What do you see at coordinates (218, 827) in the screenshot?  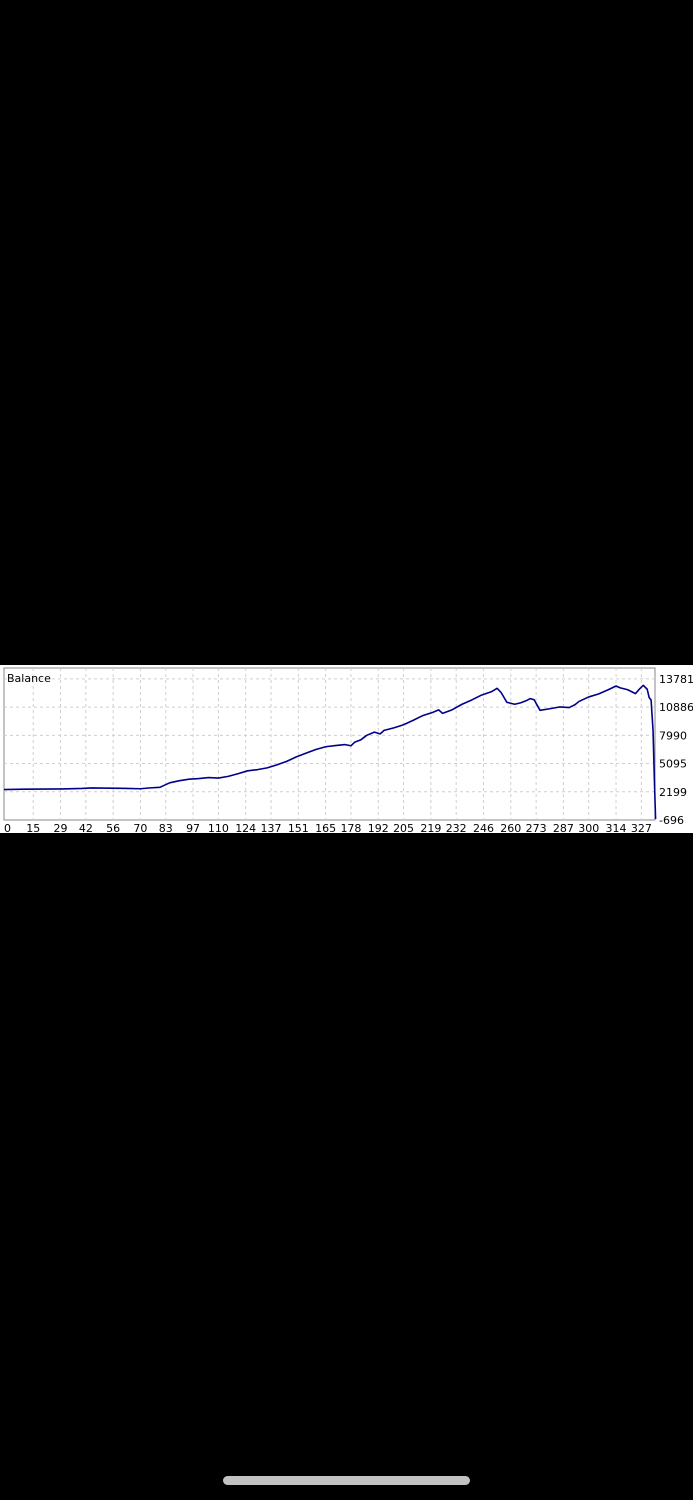 I see `x-tick-label: 110` at bounding box center [218, 827].